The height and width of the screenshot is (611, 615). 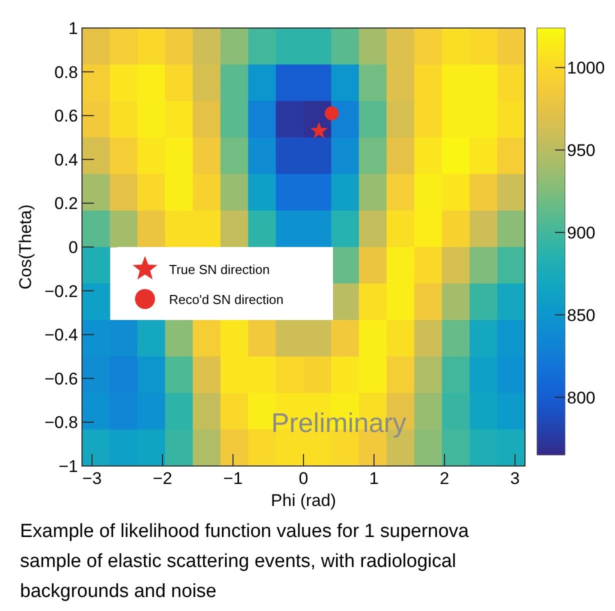 What do you see at coordinates (219, 269) in the screenshot?
I see `legend-label: True SN direction` at bounding box center [219, 269].